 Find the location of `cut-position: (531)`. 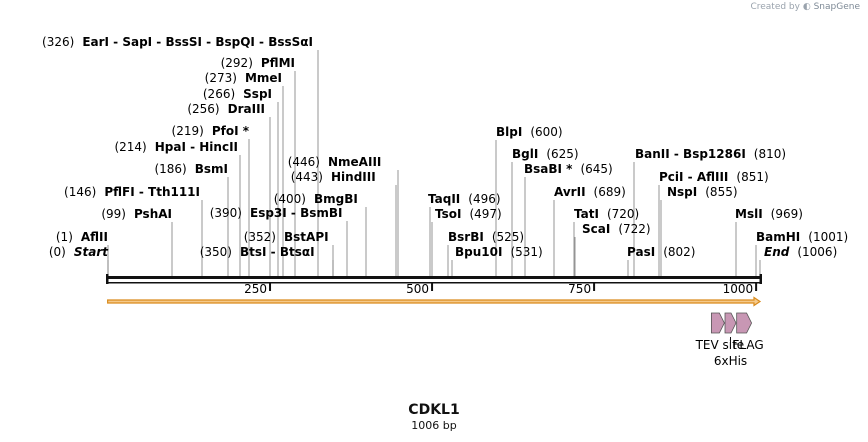

cut-position: (531) is located at coordinates (526, 252).